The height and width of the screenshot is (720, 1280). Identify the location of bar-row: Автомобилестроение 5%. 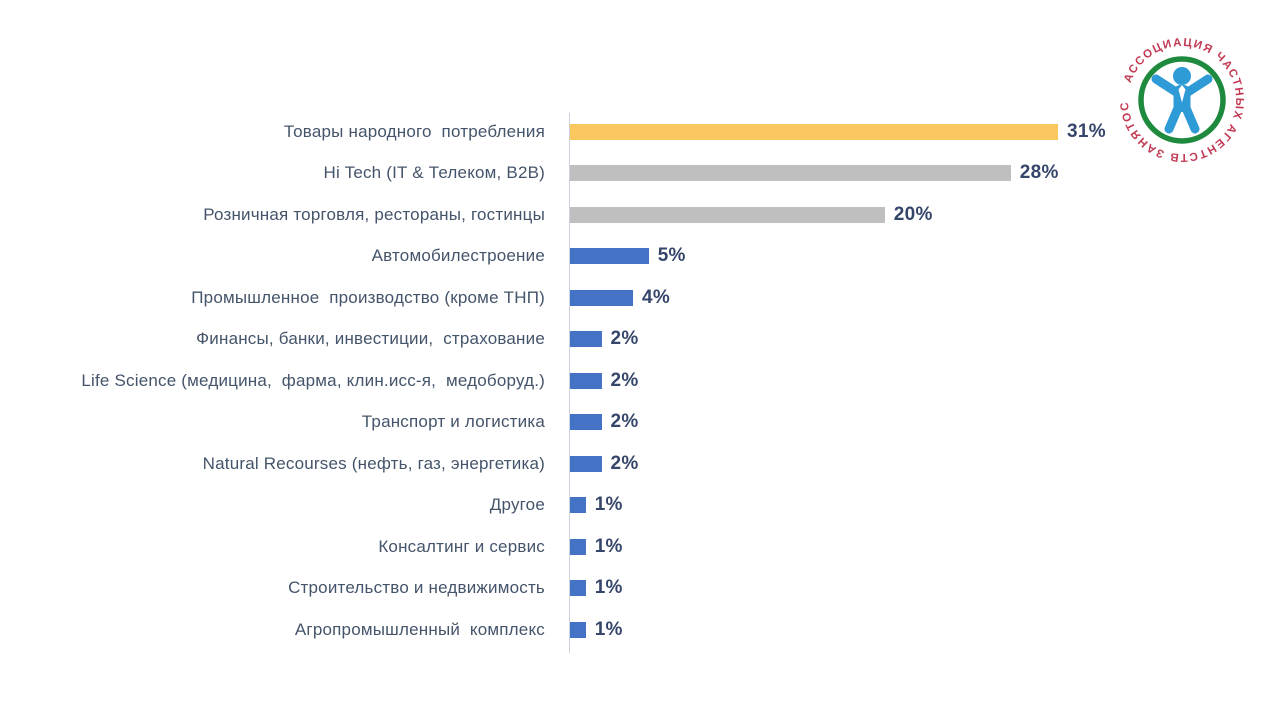
(640, 257).